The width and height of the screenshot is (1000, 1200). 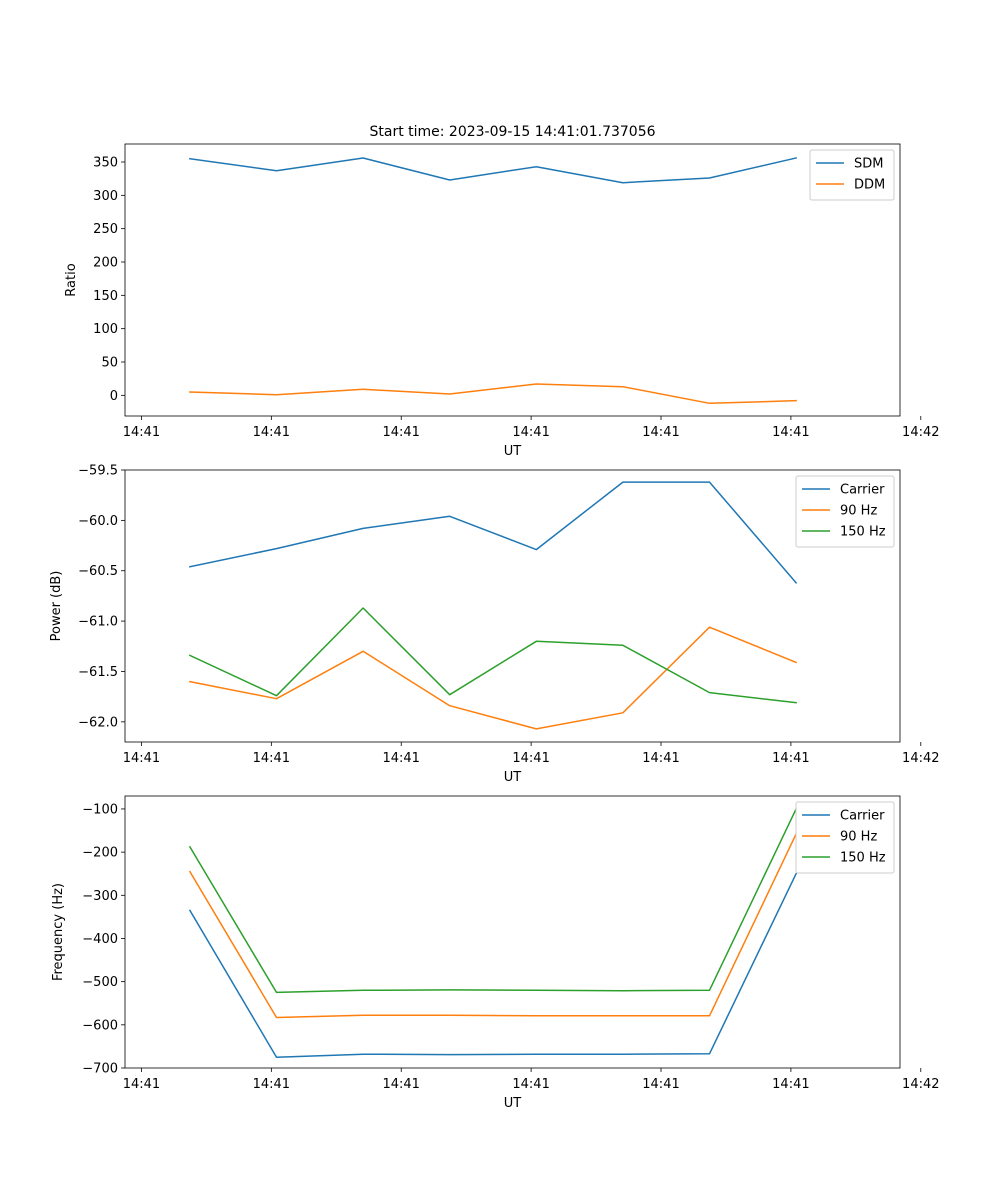 I want to click on legend: SDM DDM, so click(x=852, y=175).